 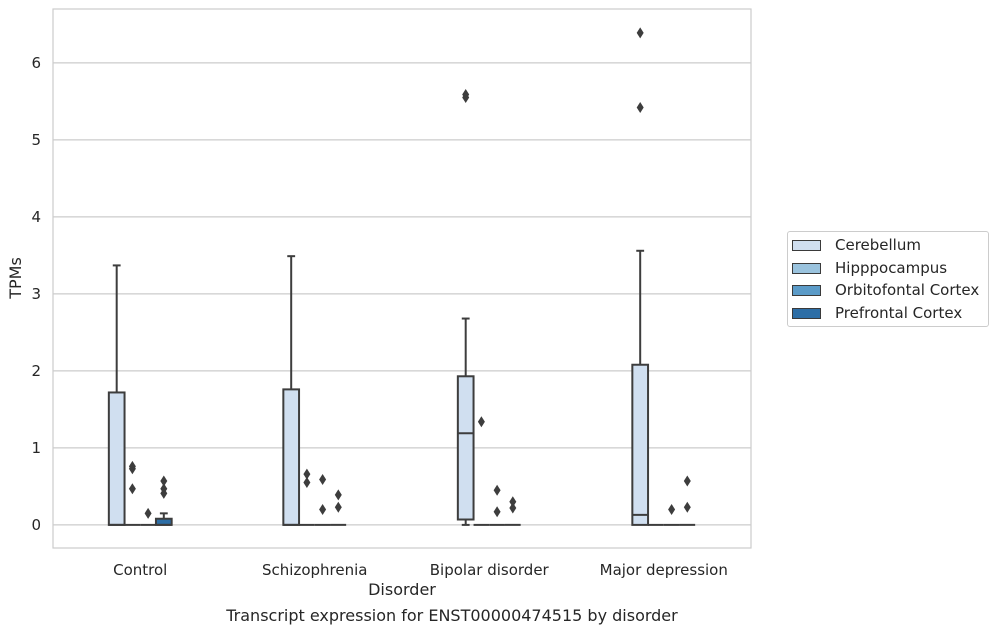 I want to click on y-tick-label: 5, so click(x=36, y=140).